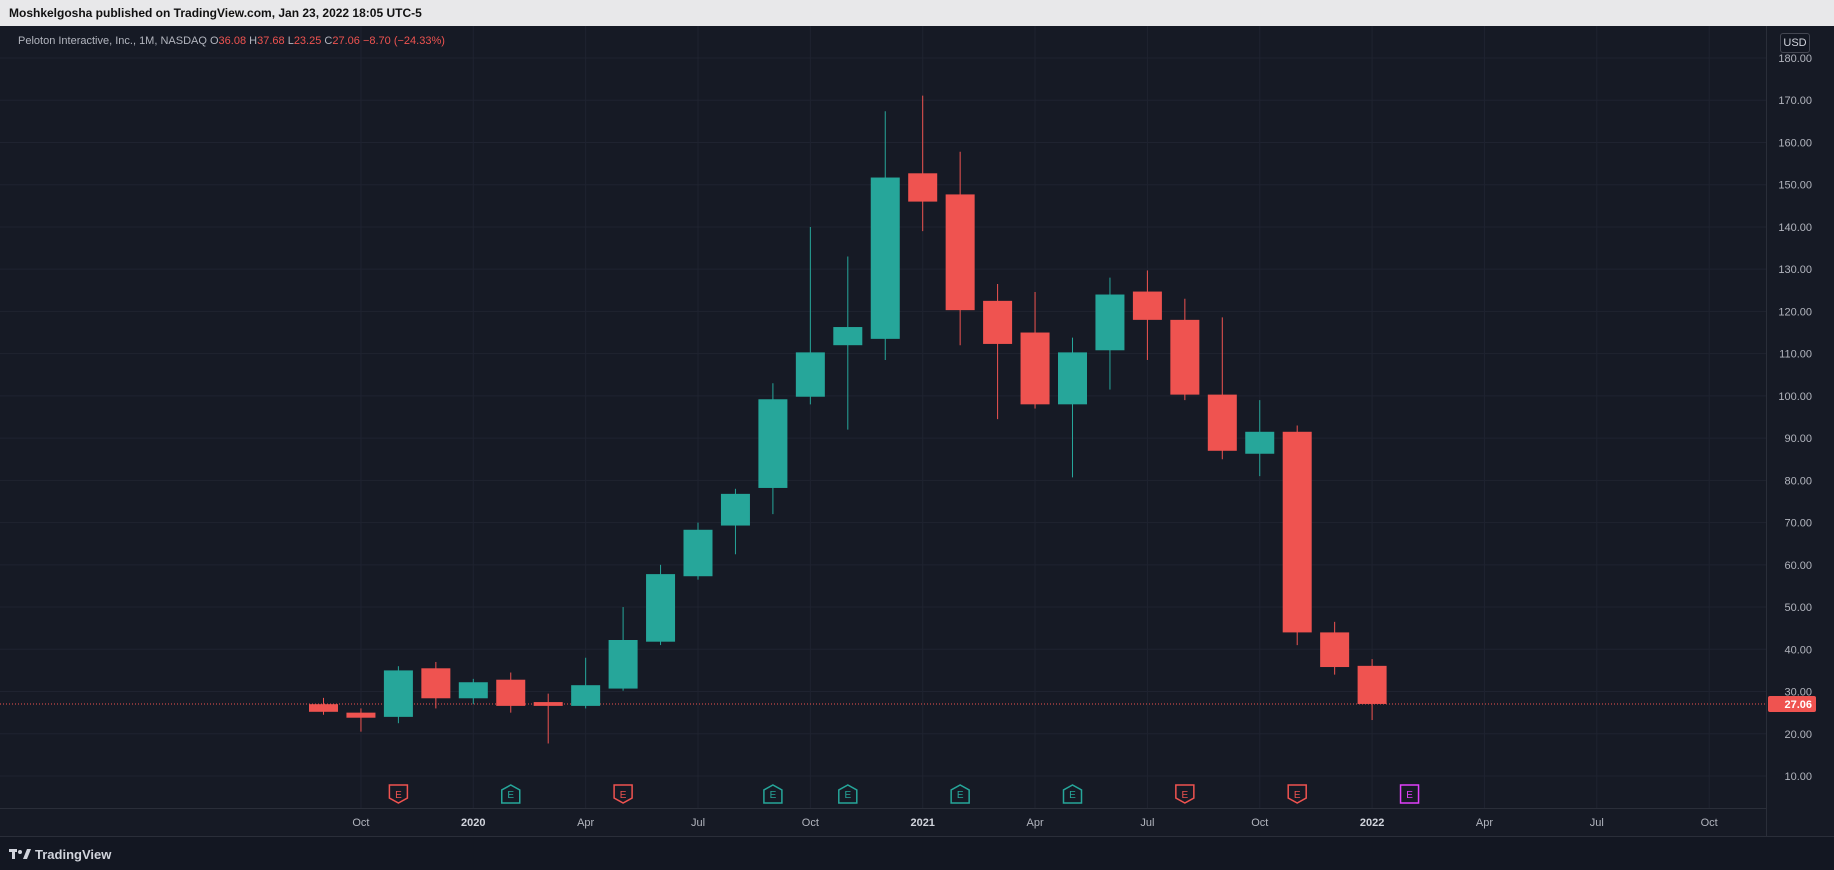 The width and height of the screenshot is (1834, 870). What do you see at coordinates (1798, 705) in the screenshot?
I see `last-price-label: 27.06` at bounding box center [1798, 705].